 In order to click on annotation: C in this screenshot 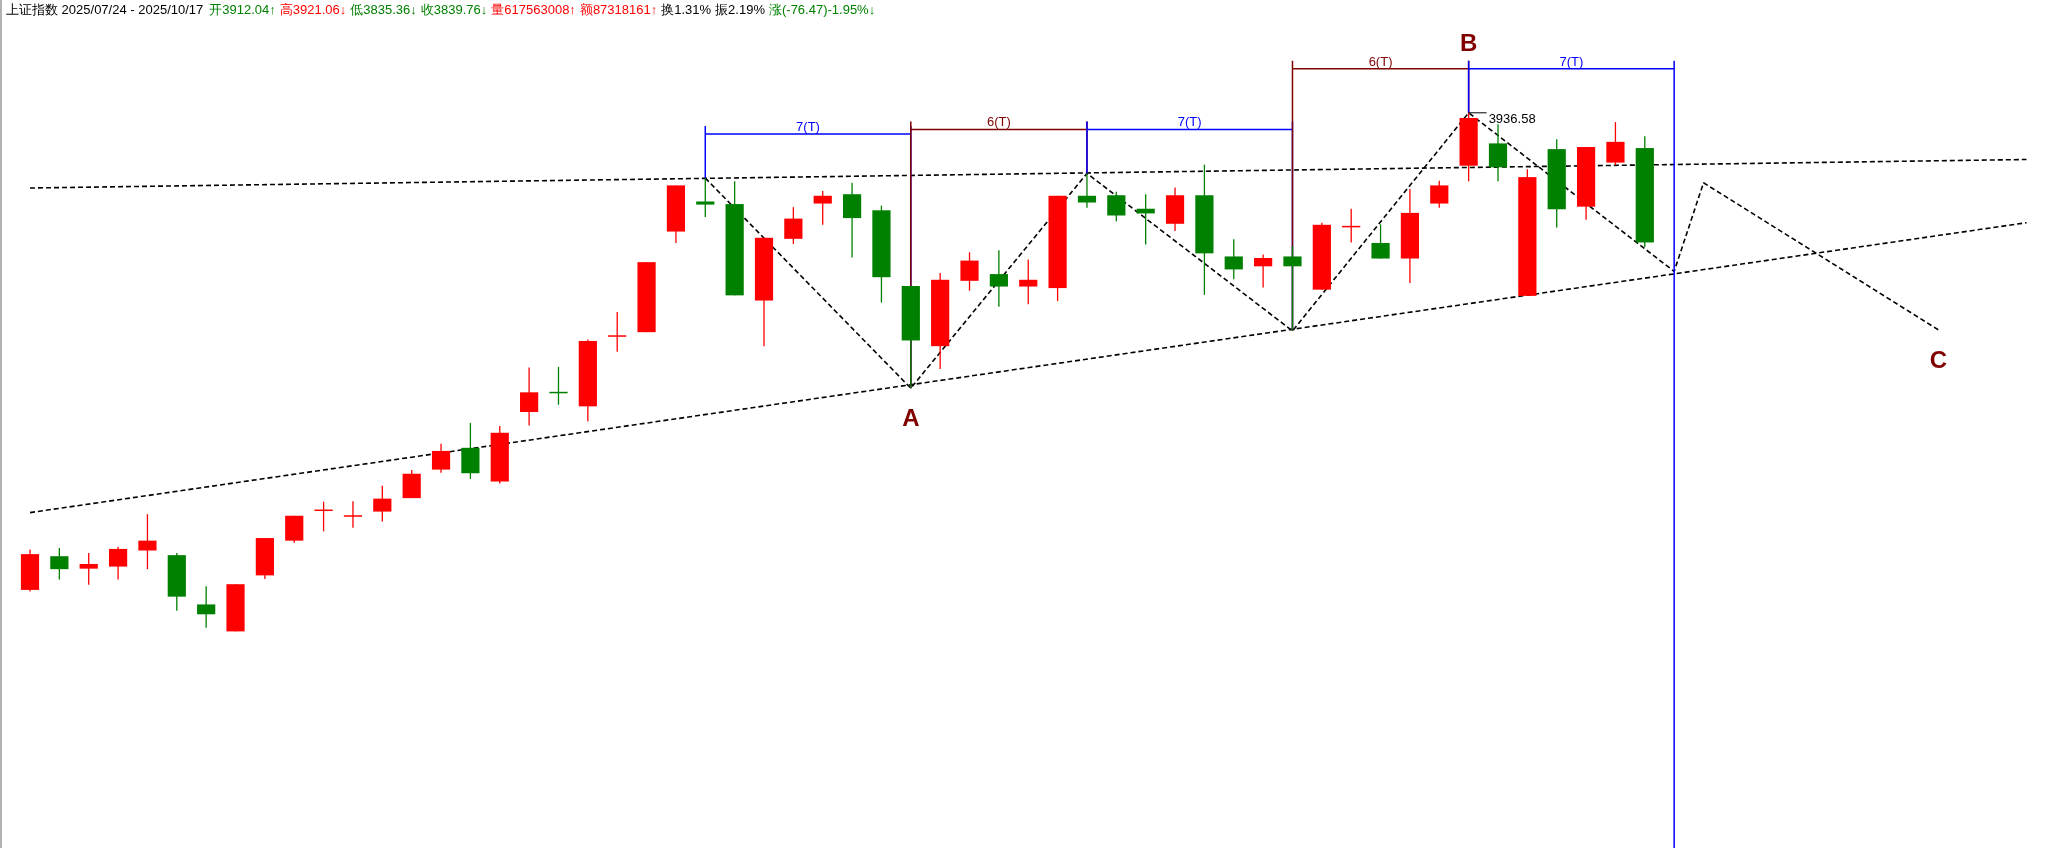, I will do `click(1938, 359)`.